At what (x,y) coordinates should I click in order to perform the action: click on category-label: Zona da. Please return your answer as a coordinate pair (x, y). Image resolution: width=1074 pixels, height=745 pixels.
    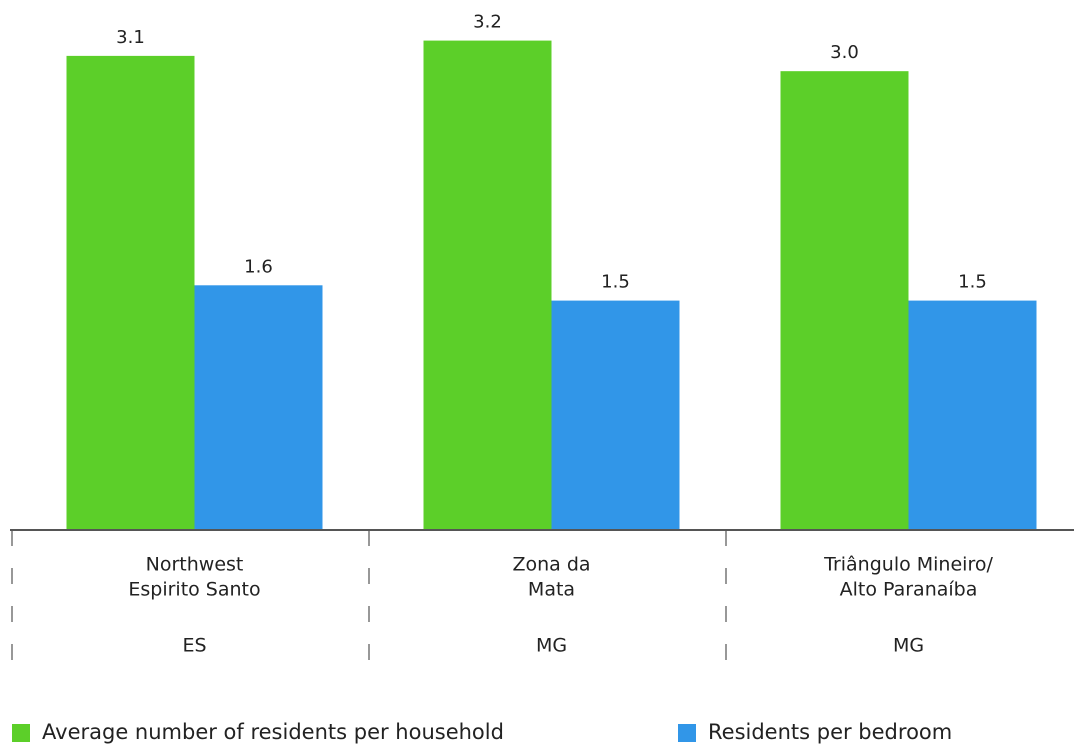
    Looking at the image, I should click on (551, 565).